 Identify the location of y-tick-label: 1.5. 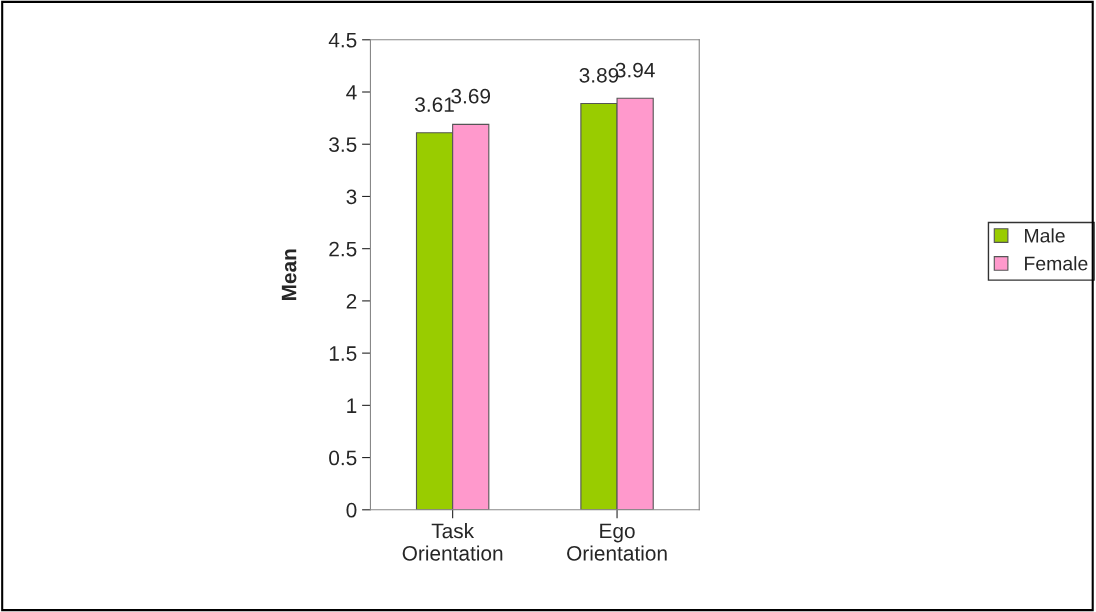
(343, 353).